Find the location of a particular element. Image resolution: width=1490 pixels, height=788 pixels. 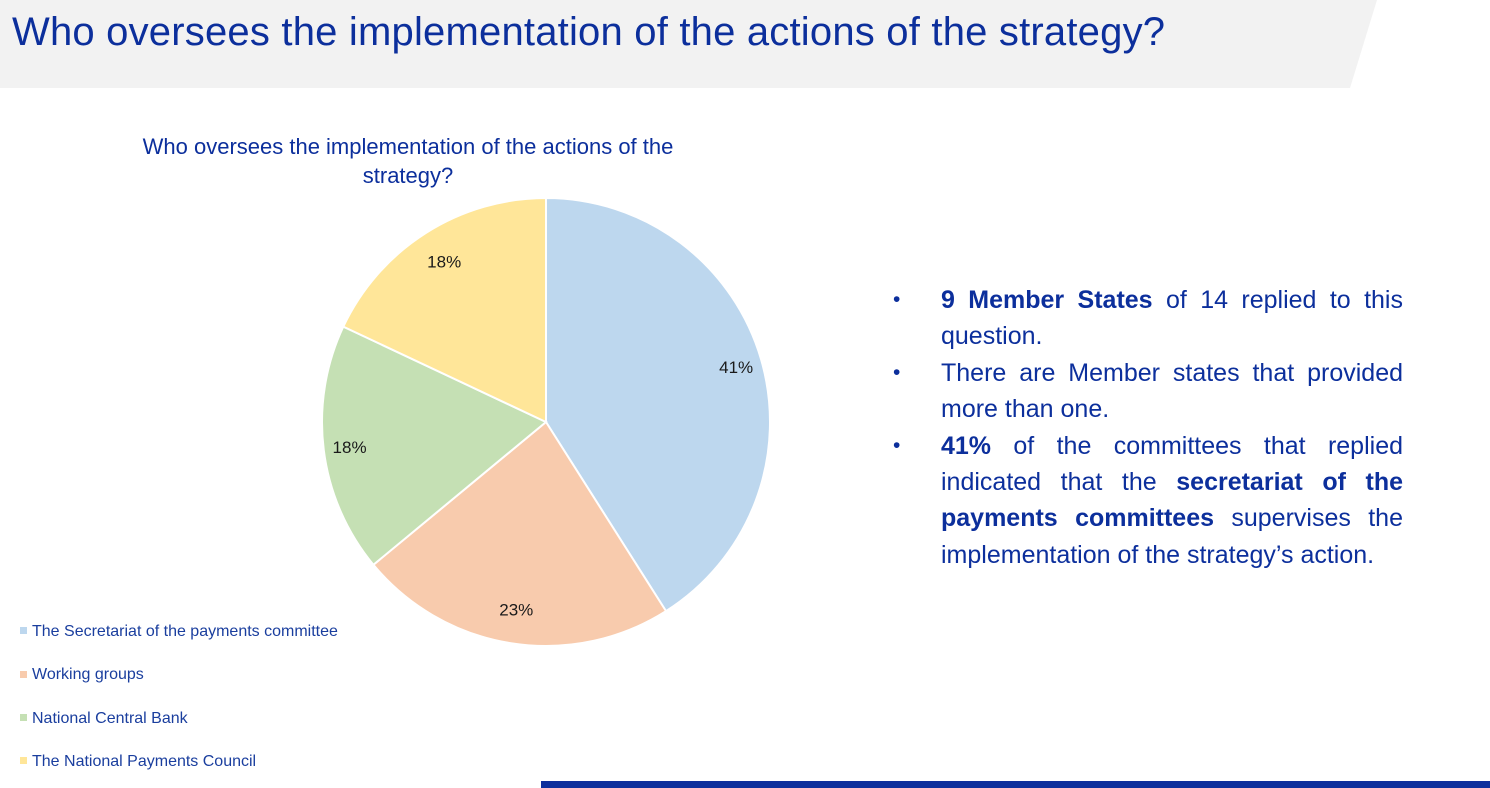

legend-label: Working groups is located at coordinates (88, 675).